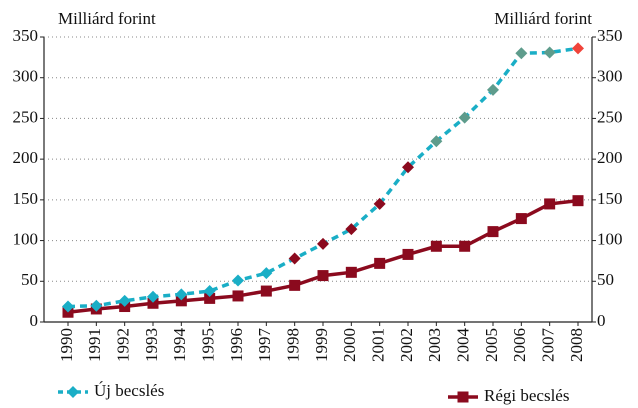  What do you see at coordinates (434, 345) in the screenshot?
I see `x-tick-label: 2003` at bounding box center [434, 345].